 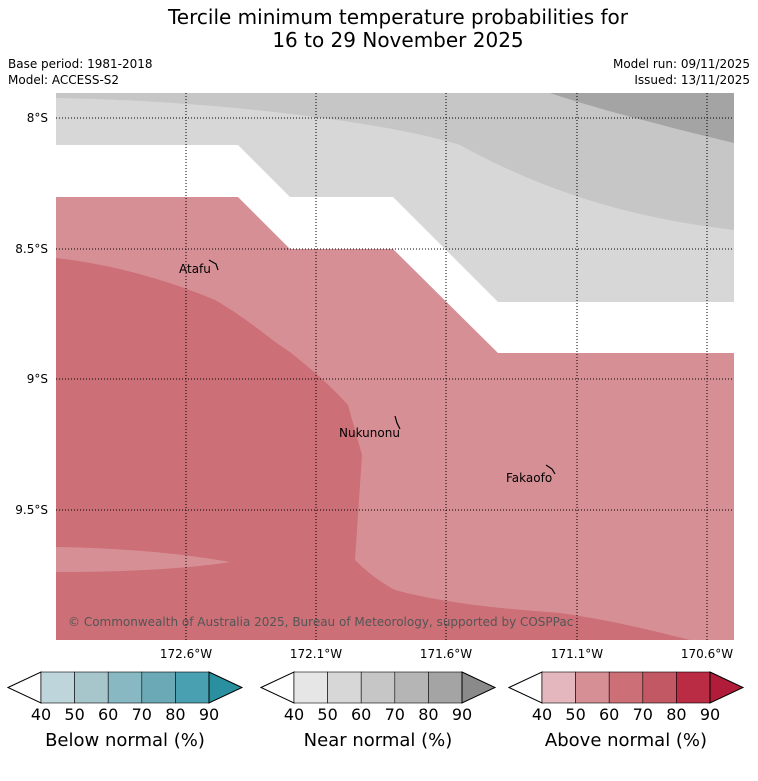 I want to click on legend-below-normal-tick: 60, so click(x=108, y=714).